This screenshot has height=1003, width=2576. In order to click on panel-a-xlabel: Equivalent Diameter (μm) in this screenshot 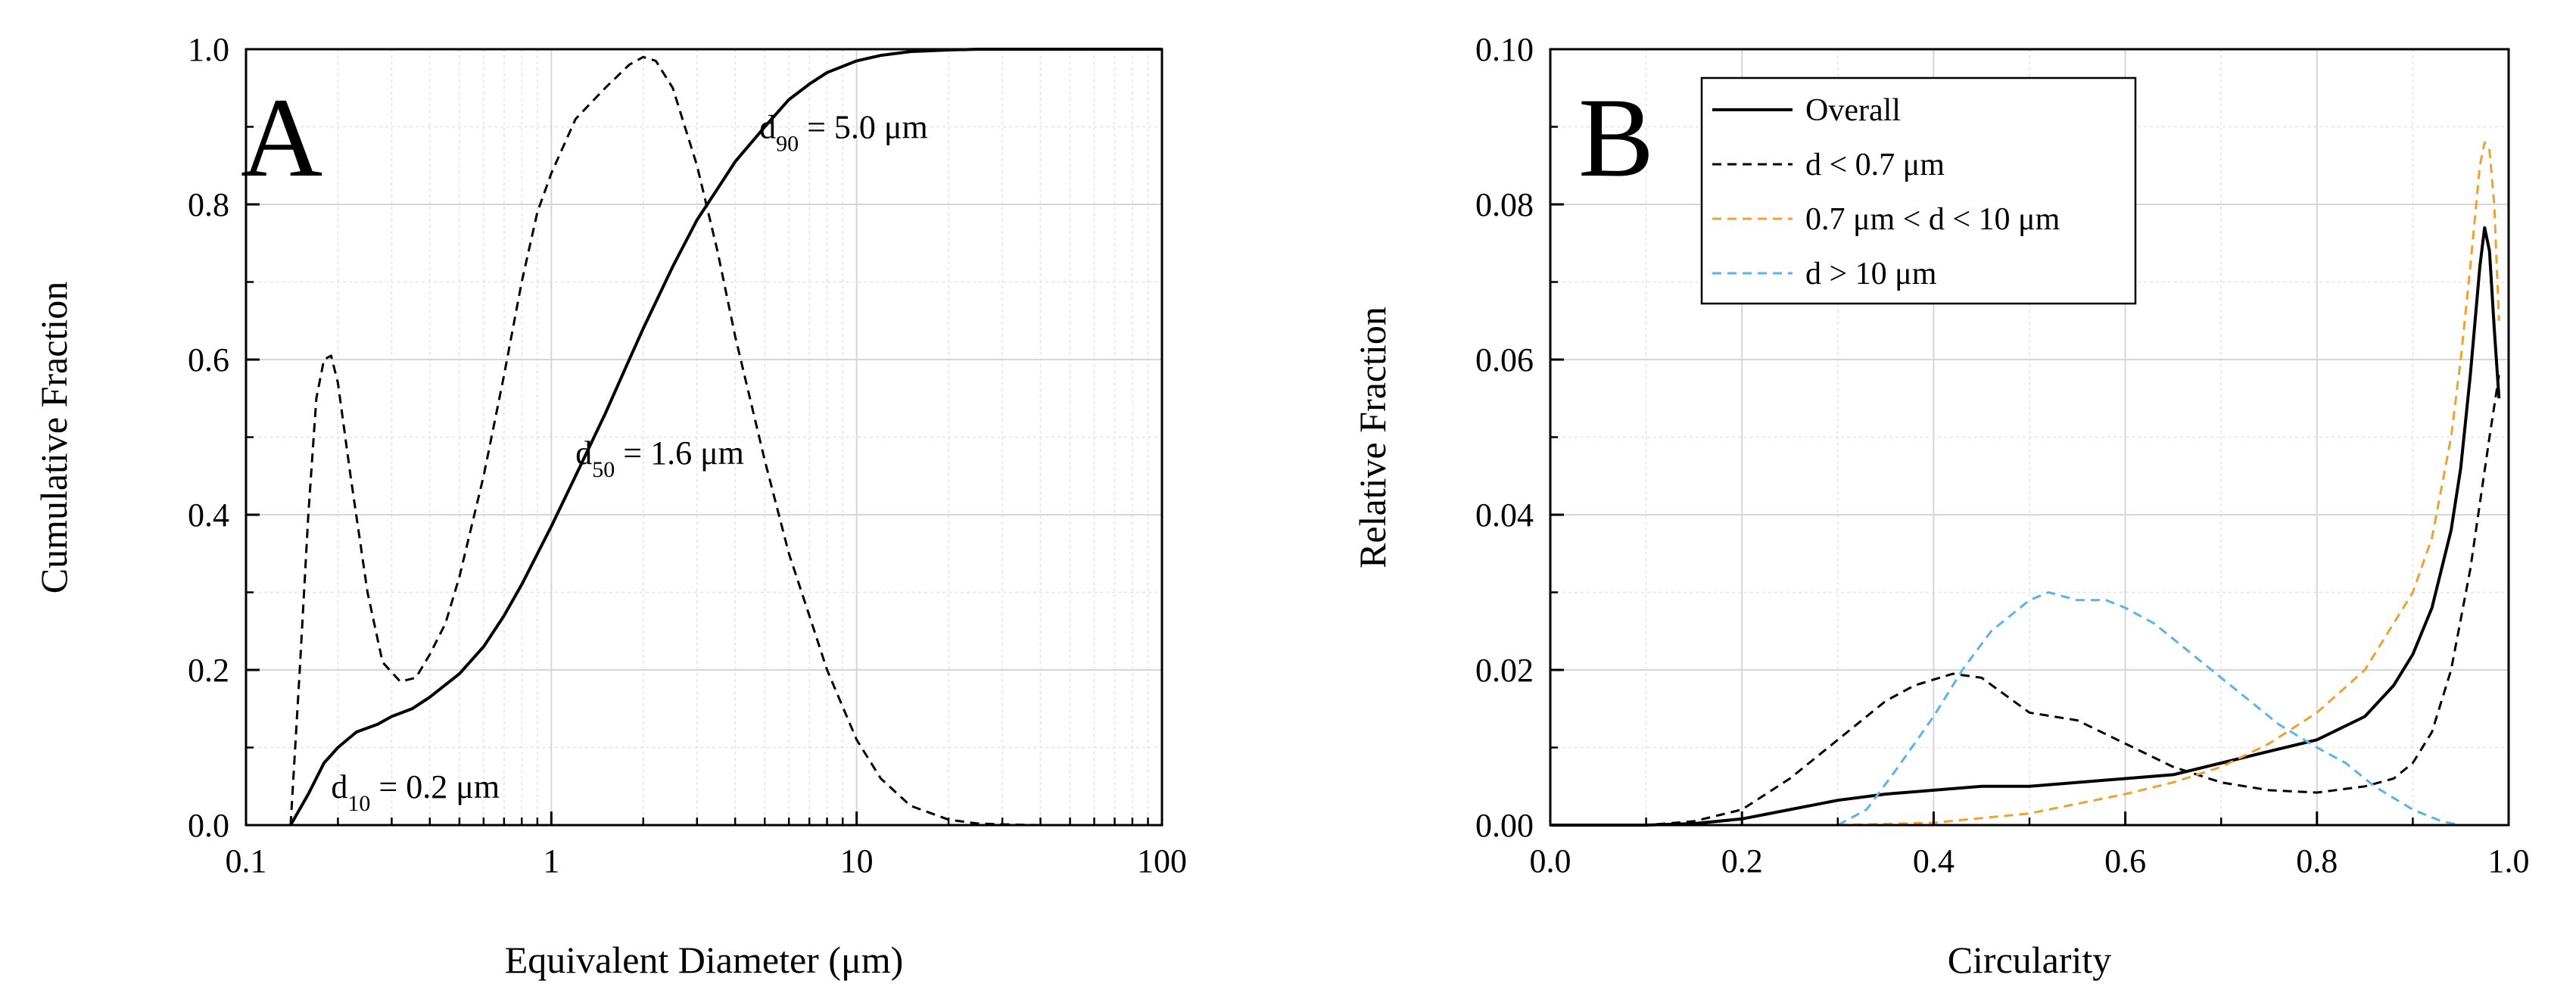, I will do `click(704, 960)`.